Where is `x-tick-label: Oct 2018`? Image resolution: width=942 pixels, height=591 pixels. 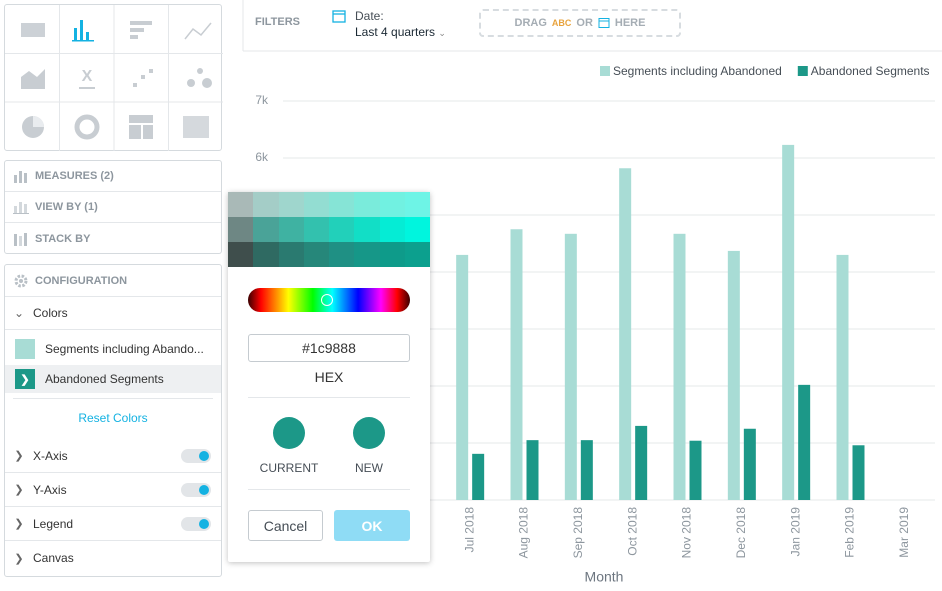 x-tick-label: Oct 2018 is located at coordinates (632, 531).